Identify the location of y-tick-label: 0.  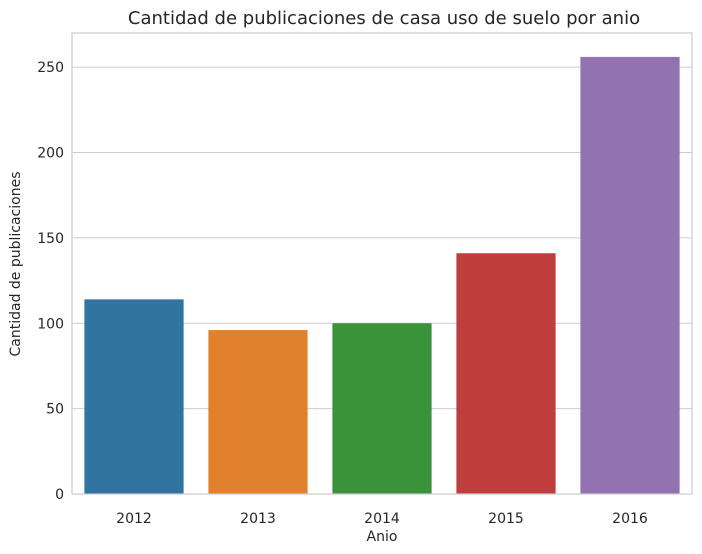
(59, 495).